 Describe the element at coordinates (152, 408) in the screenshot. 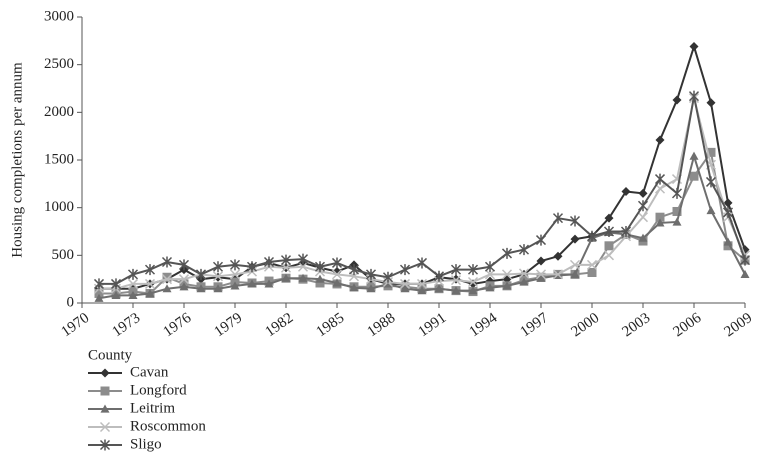

I see `legend-label: Leitrim` at that location.